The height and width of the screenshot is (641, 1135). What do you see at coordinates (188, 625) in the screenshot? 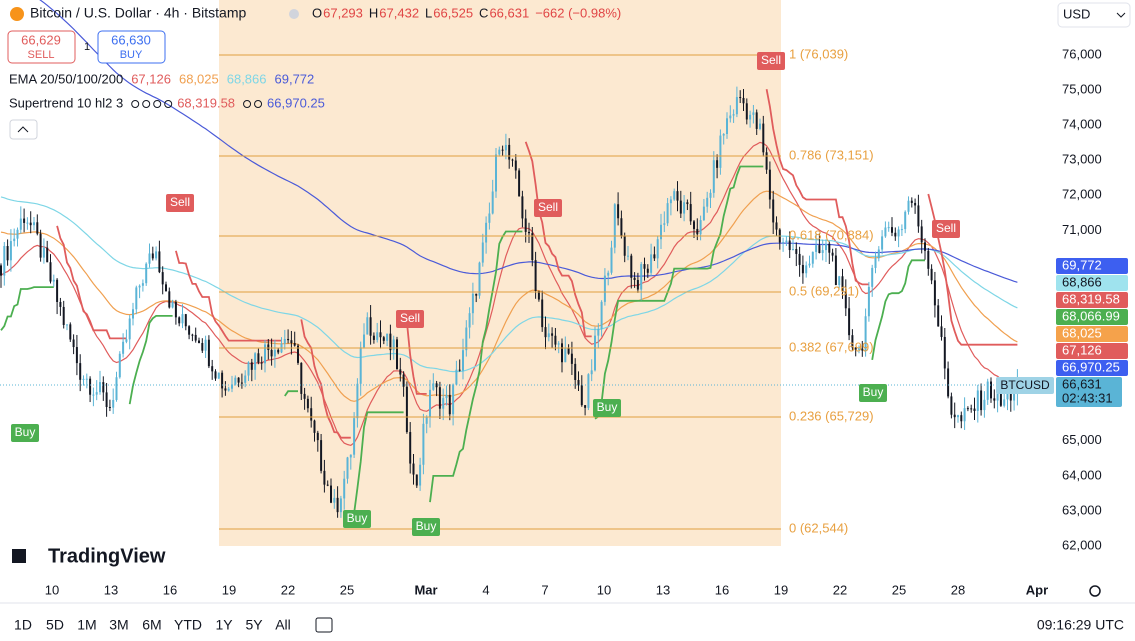
I see `timeframe-button: YTD` at bounding box center [188, 625].